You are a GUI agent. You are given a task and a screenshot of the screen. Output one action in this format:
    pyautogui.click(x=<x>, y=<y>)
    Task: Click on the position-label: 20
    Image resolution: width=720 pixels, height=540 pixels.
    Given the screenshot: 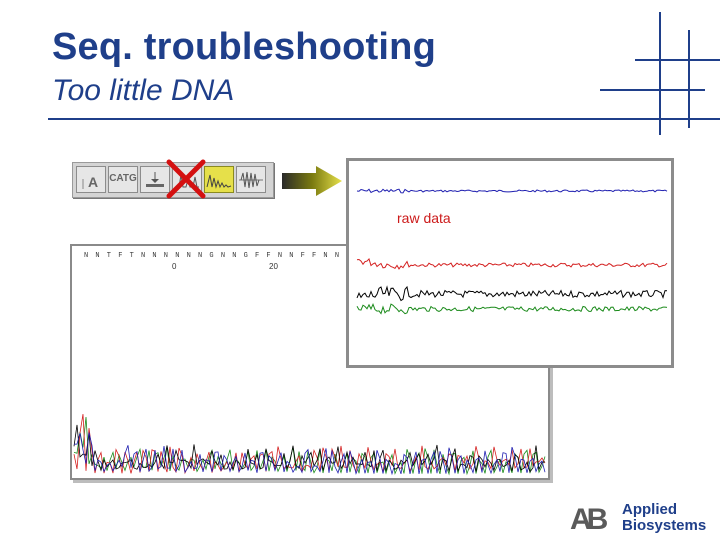 What is the action you would take?
    pyautogui.click(x=273, y=266)
    